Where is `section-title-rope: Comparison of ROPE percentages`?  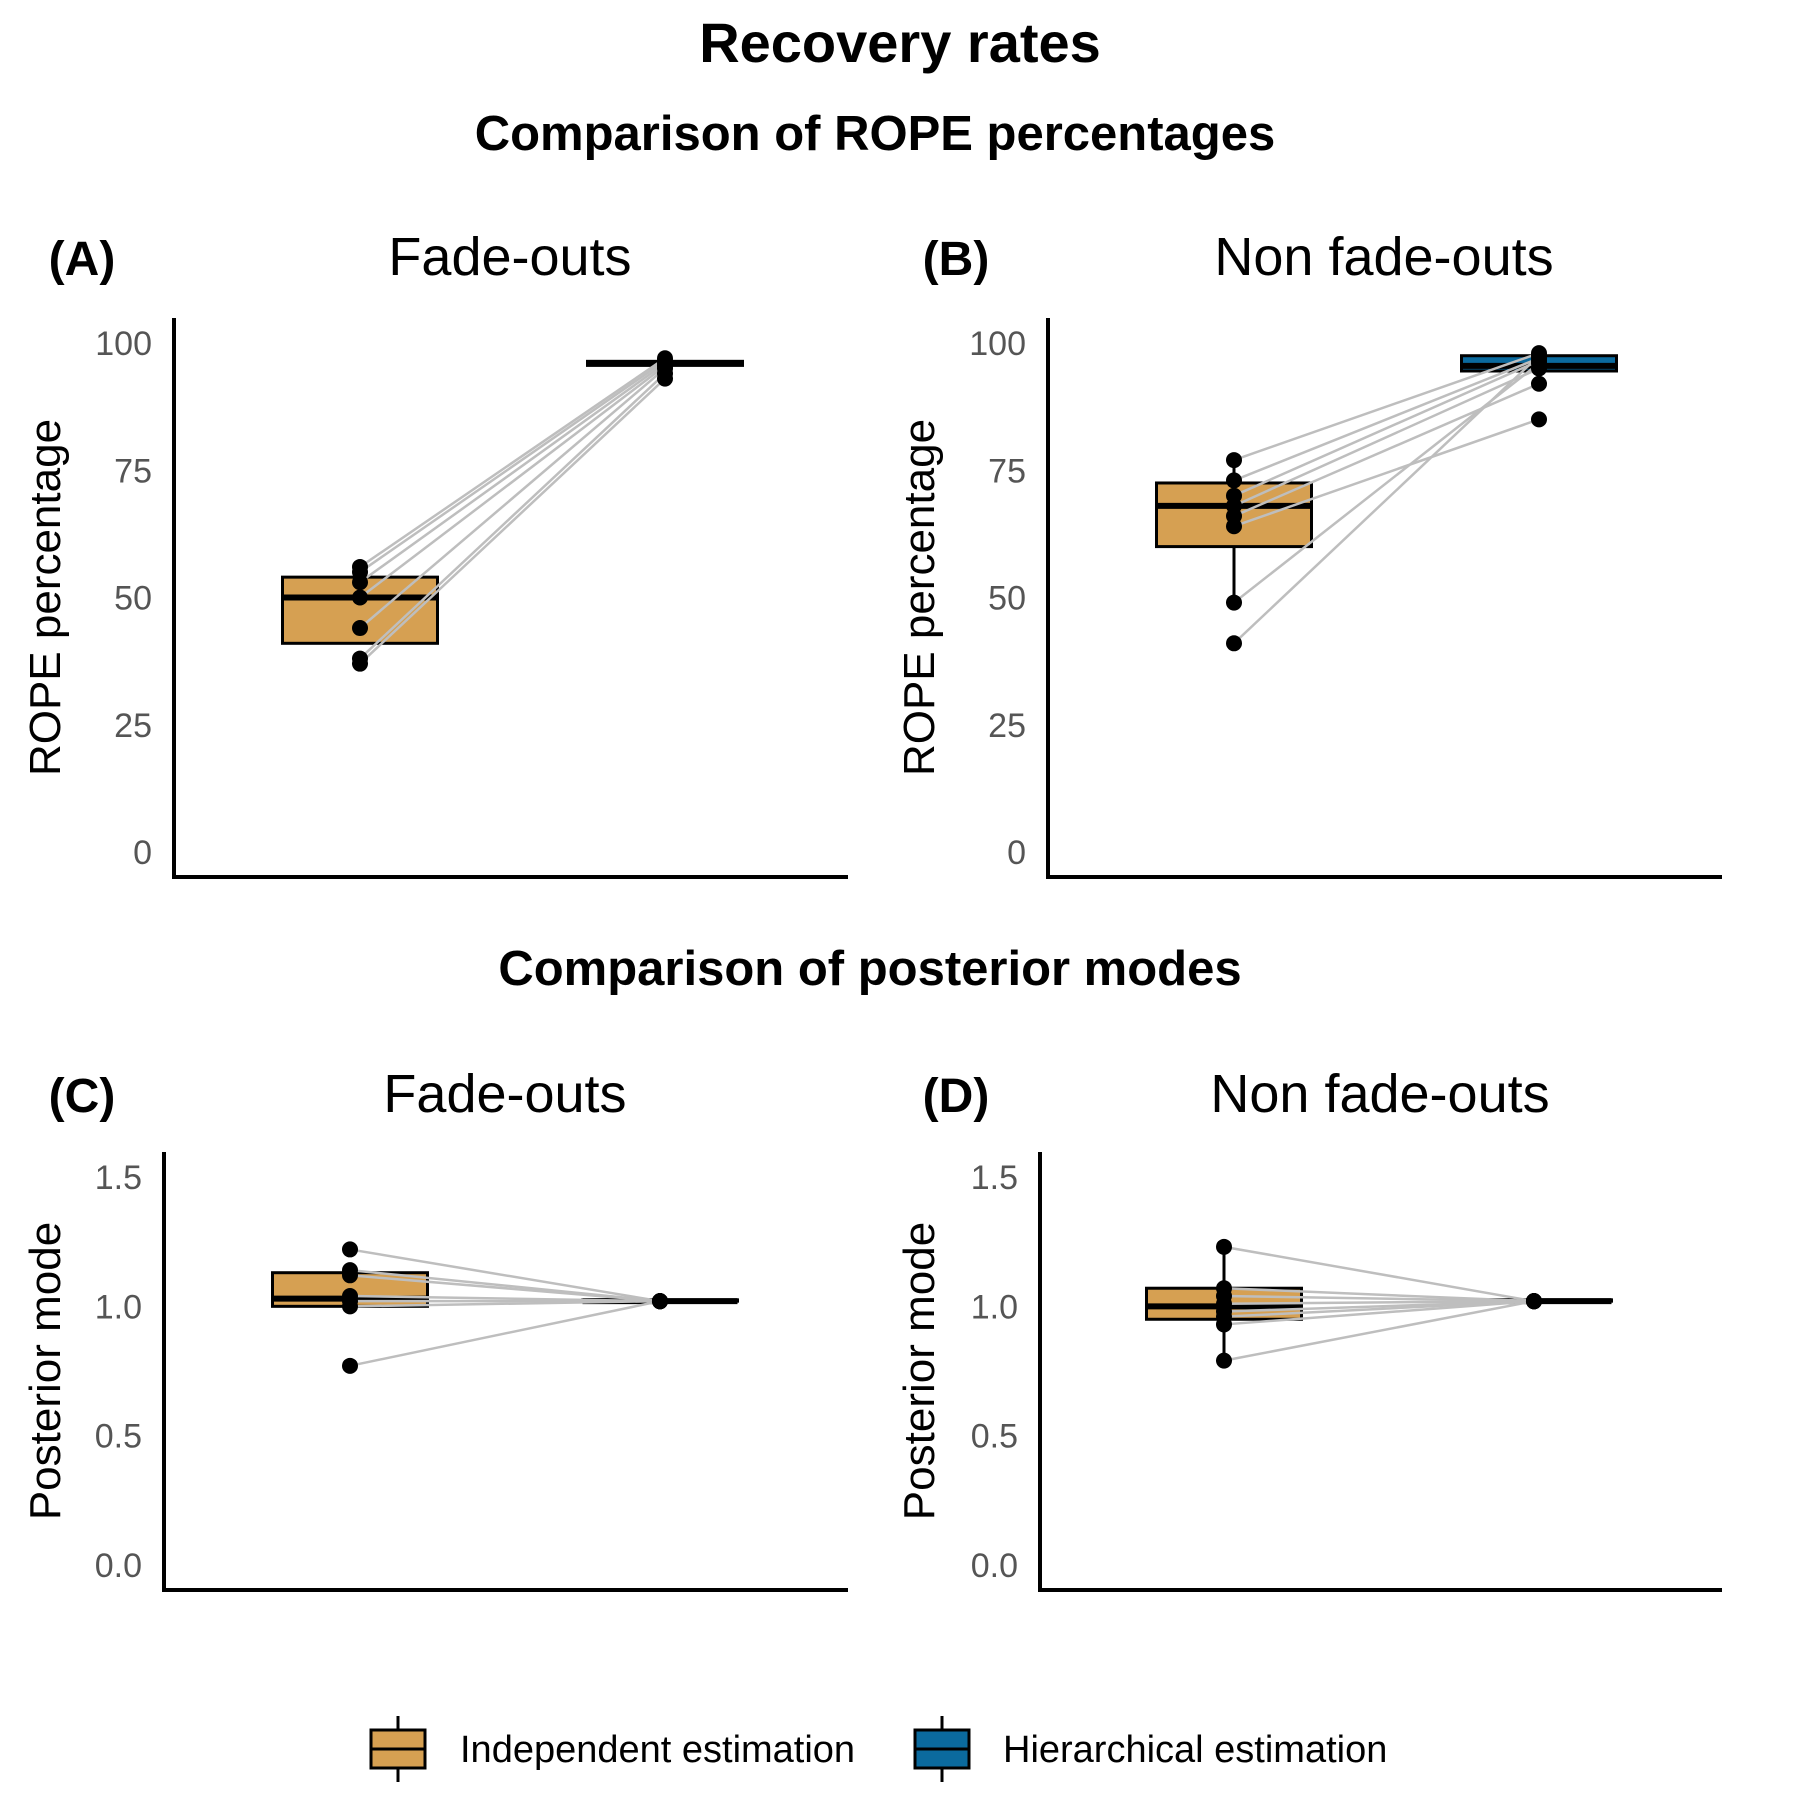
section-title-rope: Comparison of ROPE percentages is located at coordinates (875, 134).